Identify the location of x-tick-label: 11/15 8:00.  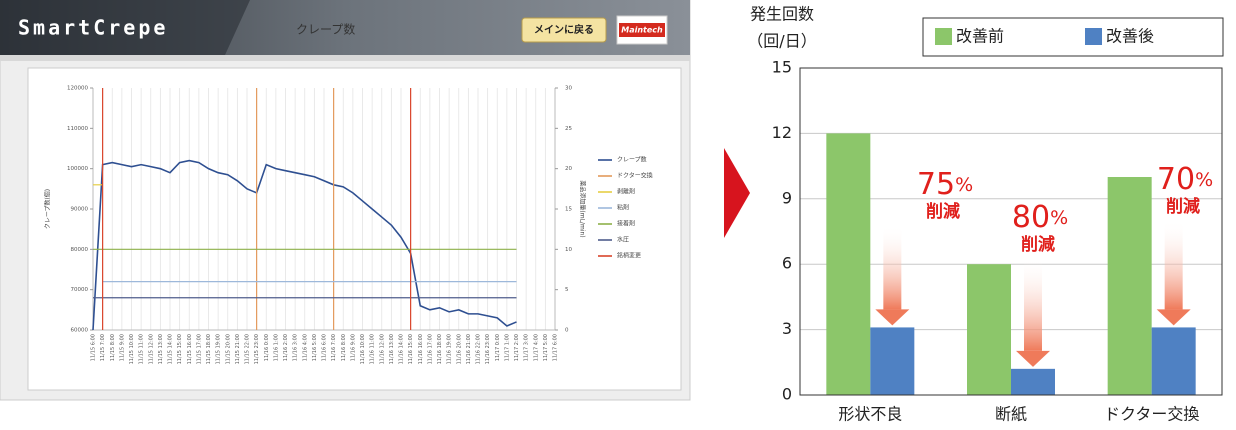
(113, 347).